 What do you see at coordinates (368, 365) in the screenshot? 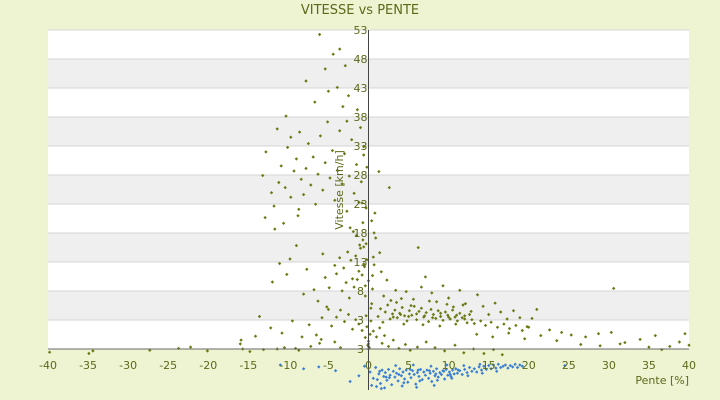
I see `x-tick-label: 0` at bounding box center [368, 365].